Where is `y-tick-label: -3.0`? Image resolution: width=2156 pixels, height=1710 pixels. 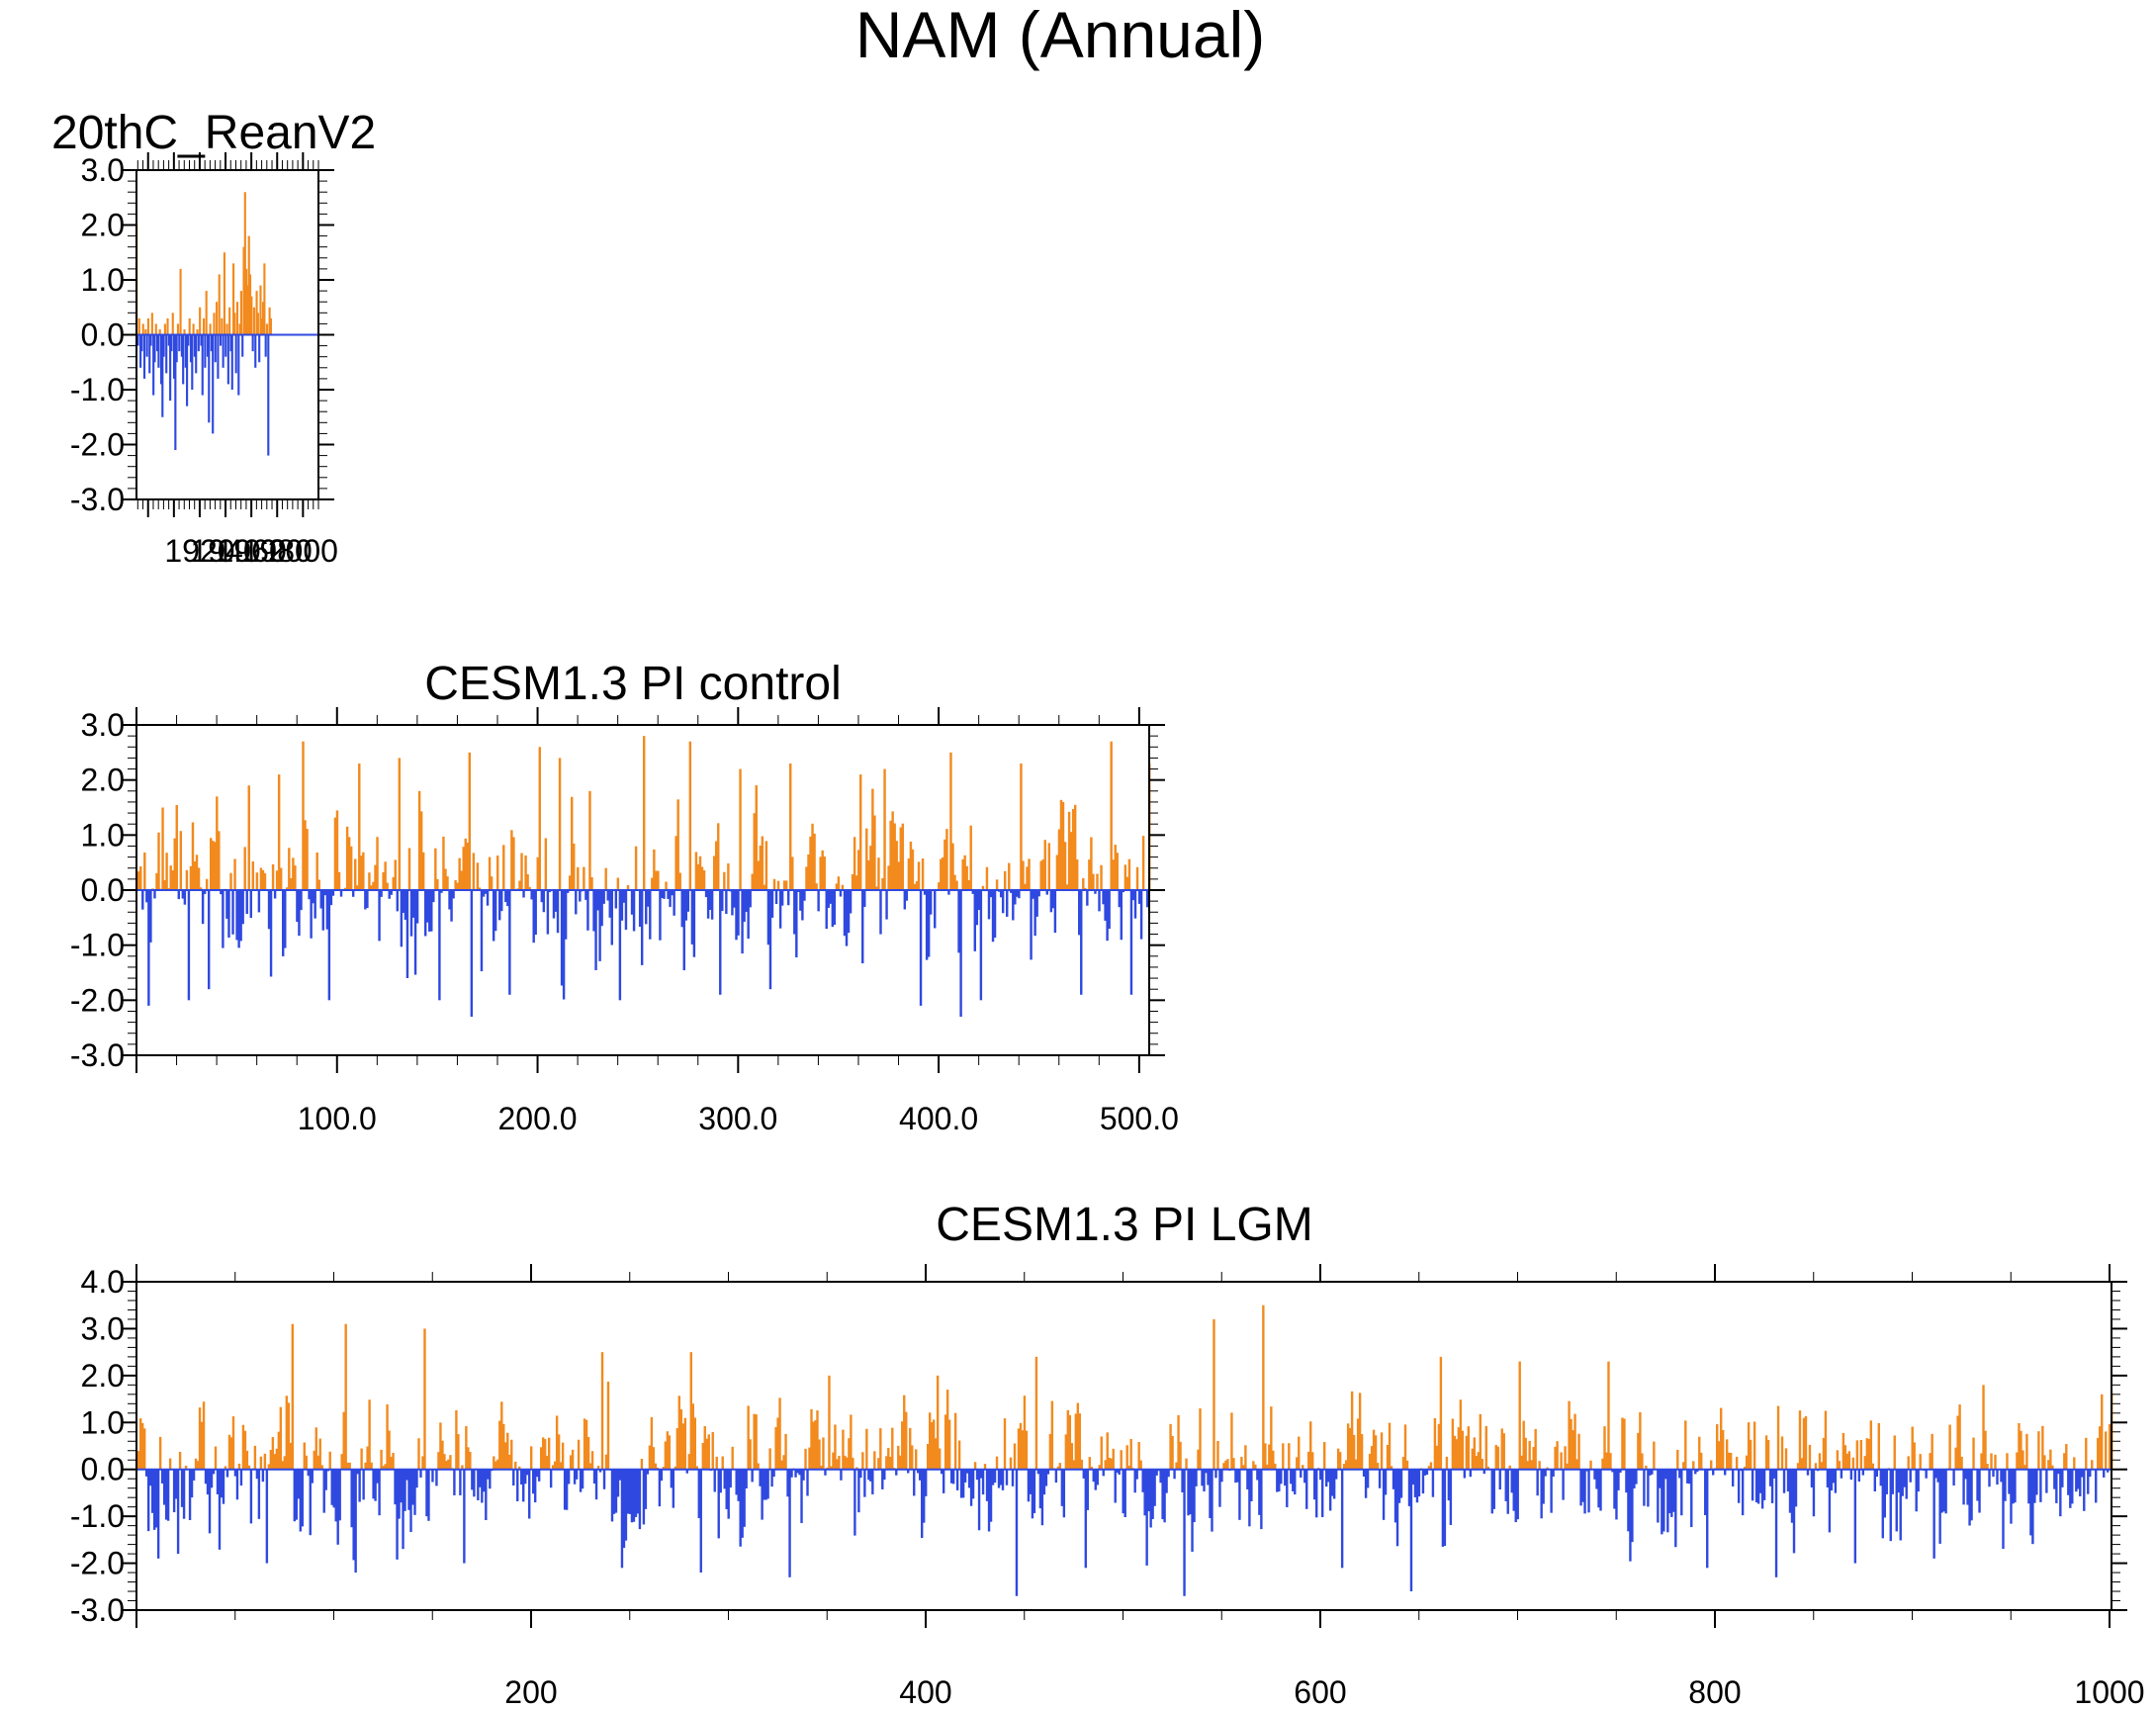 y-tick-label: -3.0 is located at coordinates (97, 499).